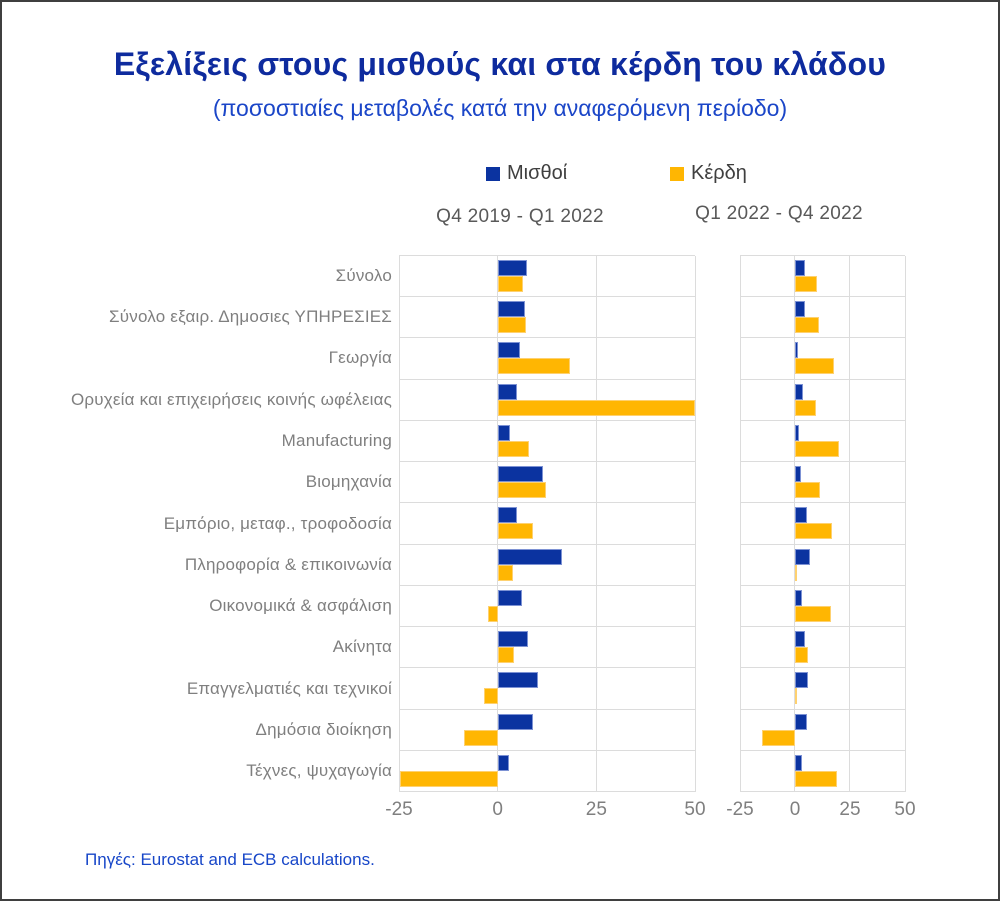 The width and height of the screenshot is (1000, 901). Describe the element at coordinates (230, 859) in the screenshot. I see `source-note: Πηγές: Eurostat and ECB calculations.` at that location.